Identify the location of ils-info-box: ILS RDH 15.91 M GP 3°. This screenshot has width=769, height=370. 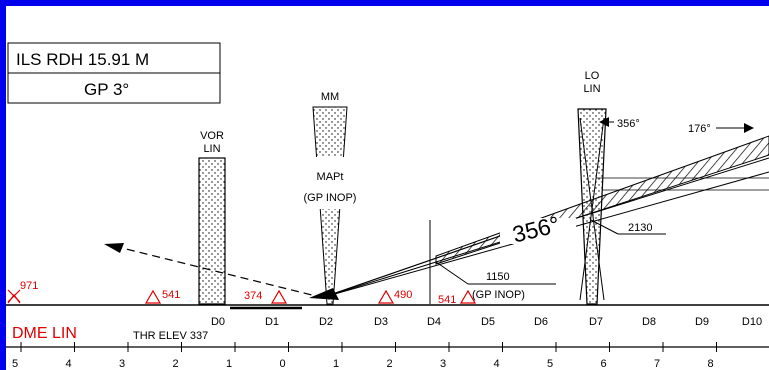
(114, 73).